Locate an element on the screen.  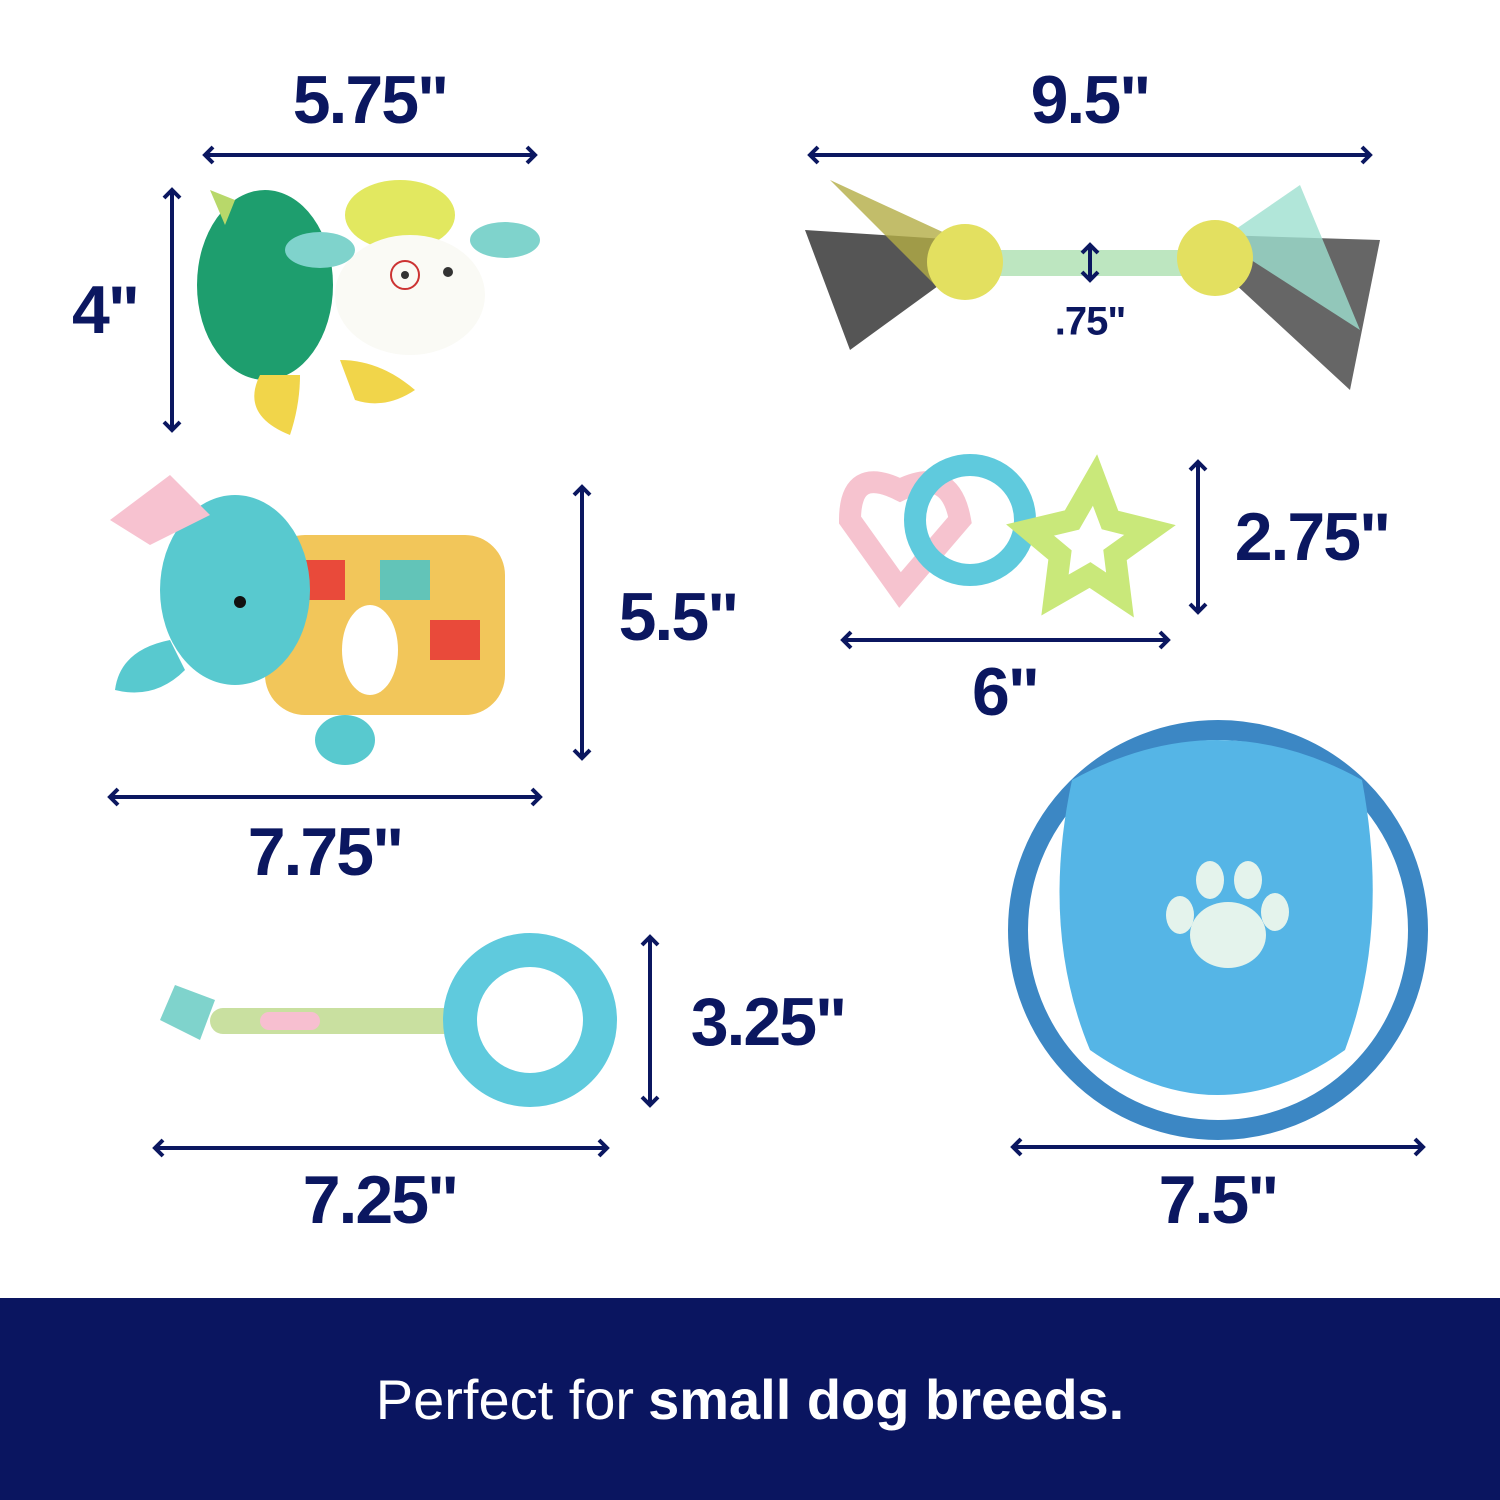
rope-width-arrow is located at coordinates (1090, 155).